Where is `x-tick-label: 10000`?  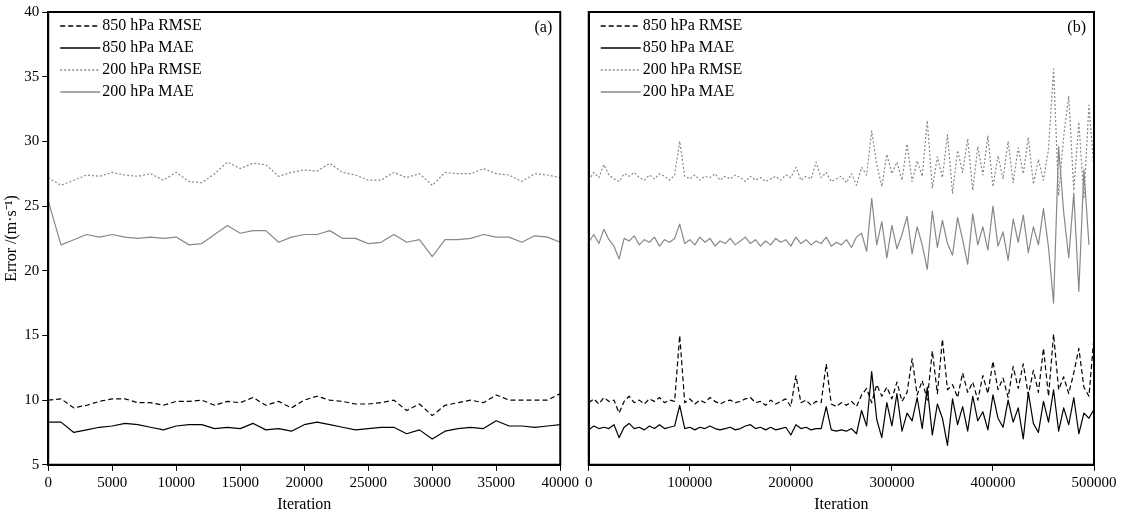 x-tick-label: 10000 is located at coordinates (176, 481).